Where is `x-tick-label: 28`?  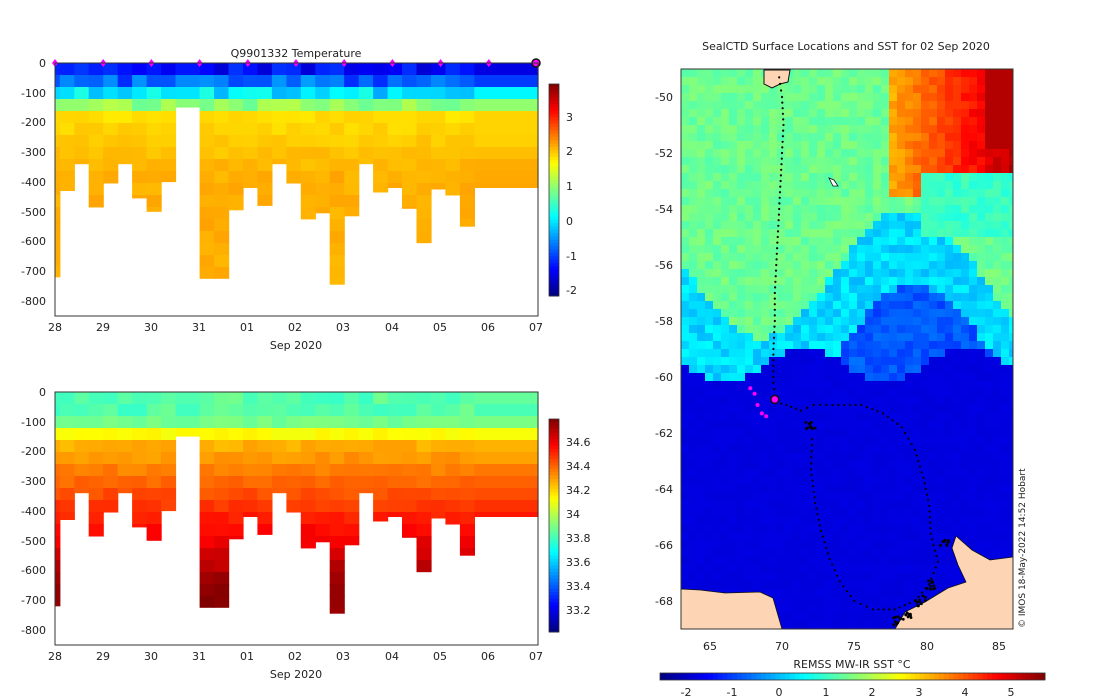 x-tick-label: 28 is located at coordinates (55, 656).